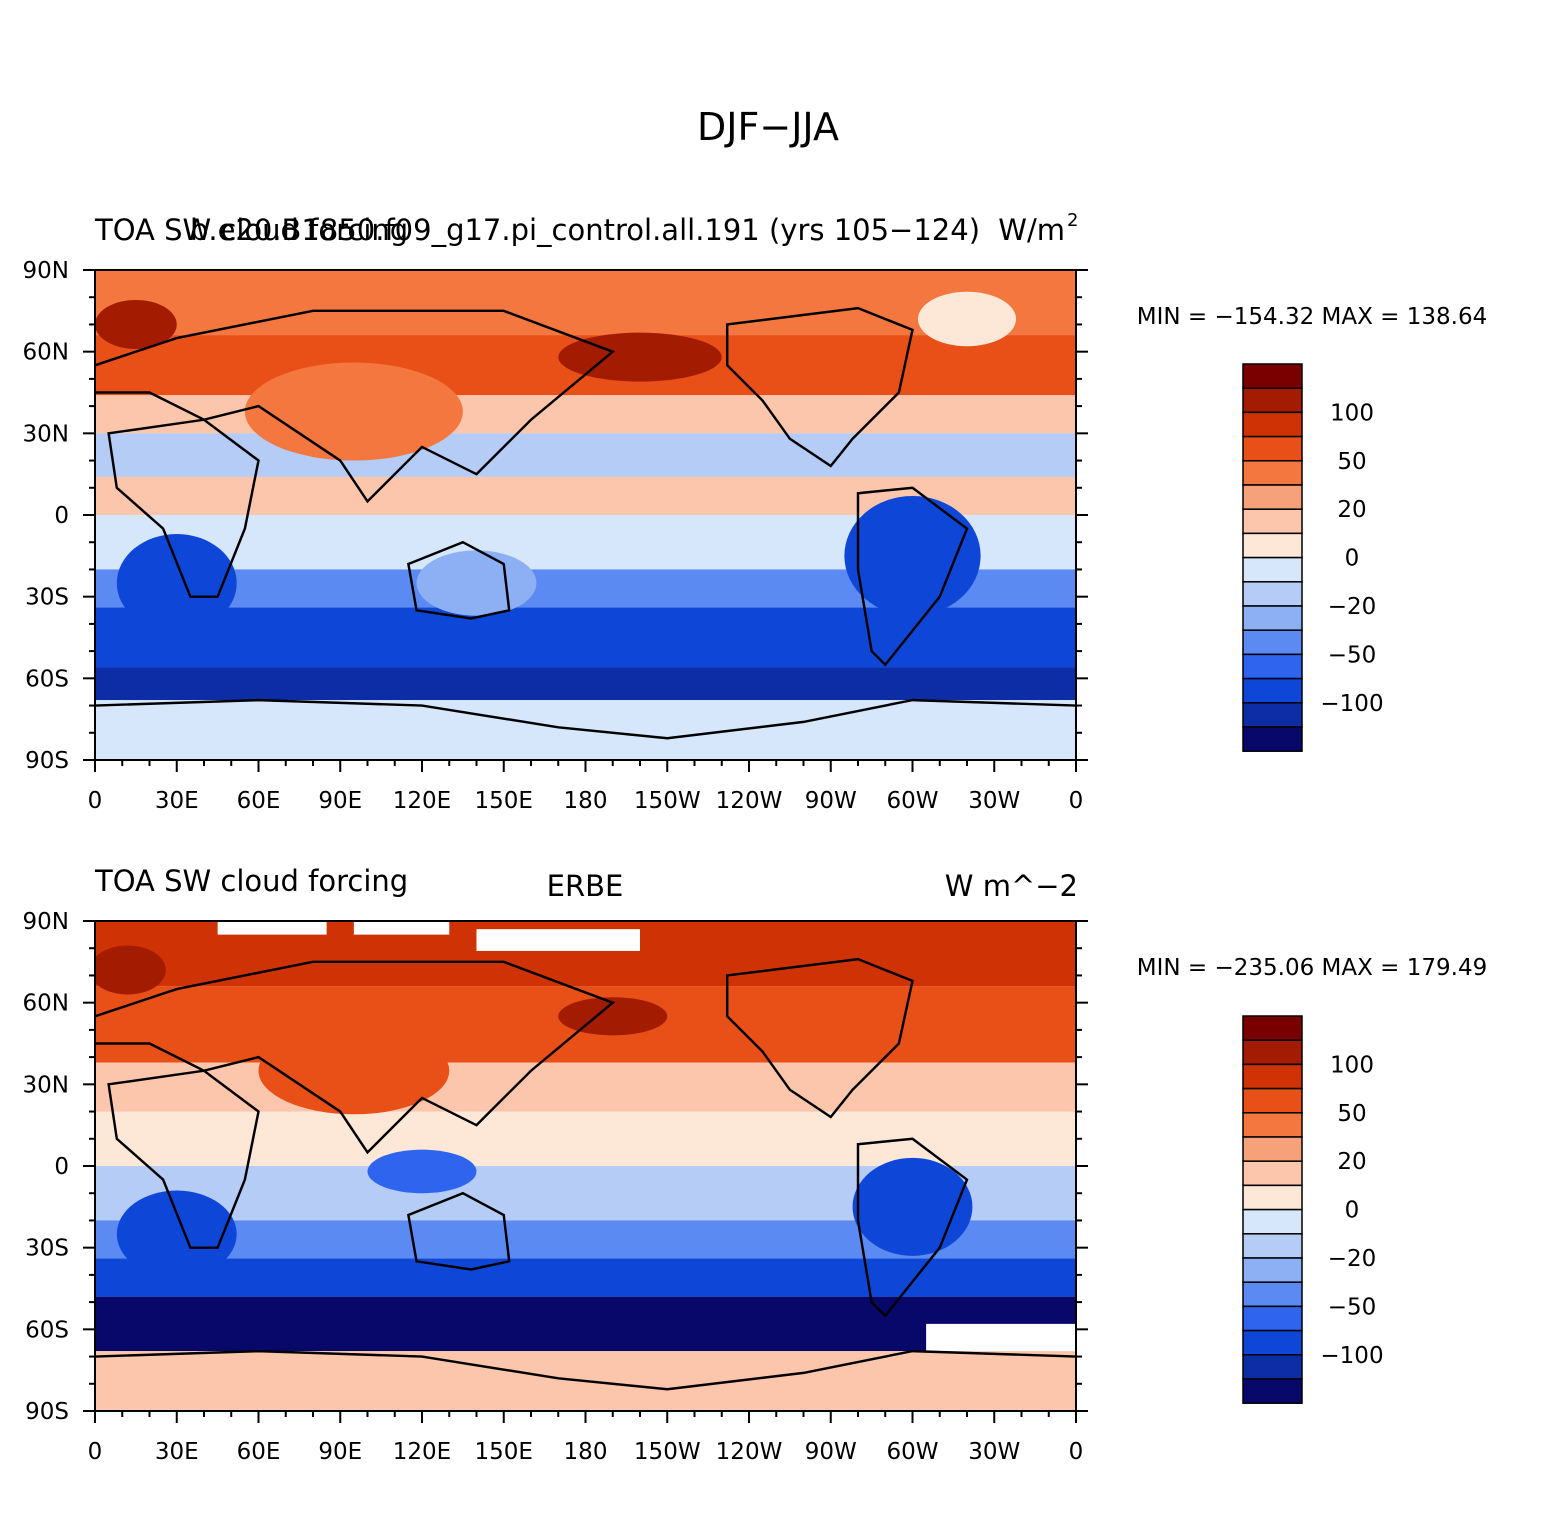 Image resolution: width=1541 pixels, height=1538 pixels. I want to click on x-tick-label: 60E, so click(259, 1452).